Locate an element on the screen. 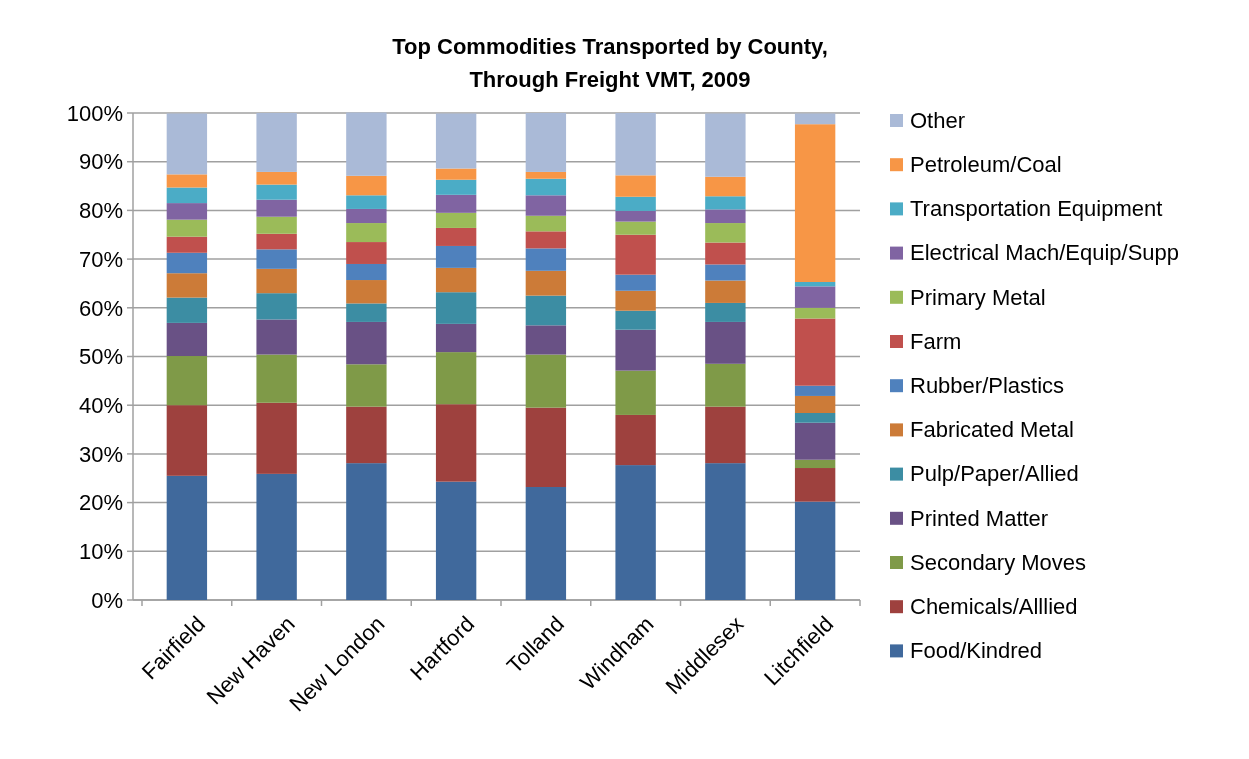  y-tick-label: 60% is located at coordinates (100, 308).